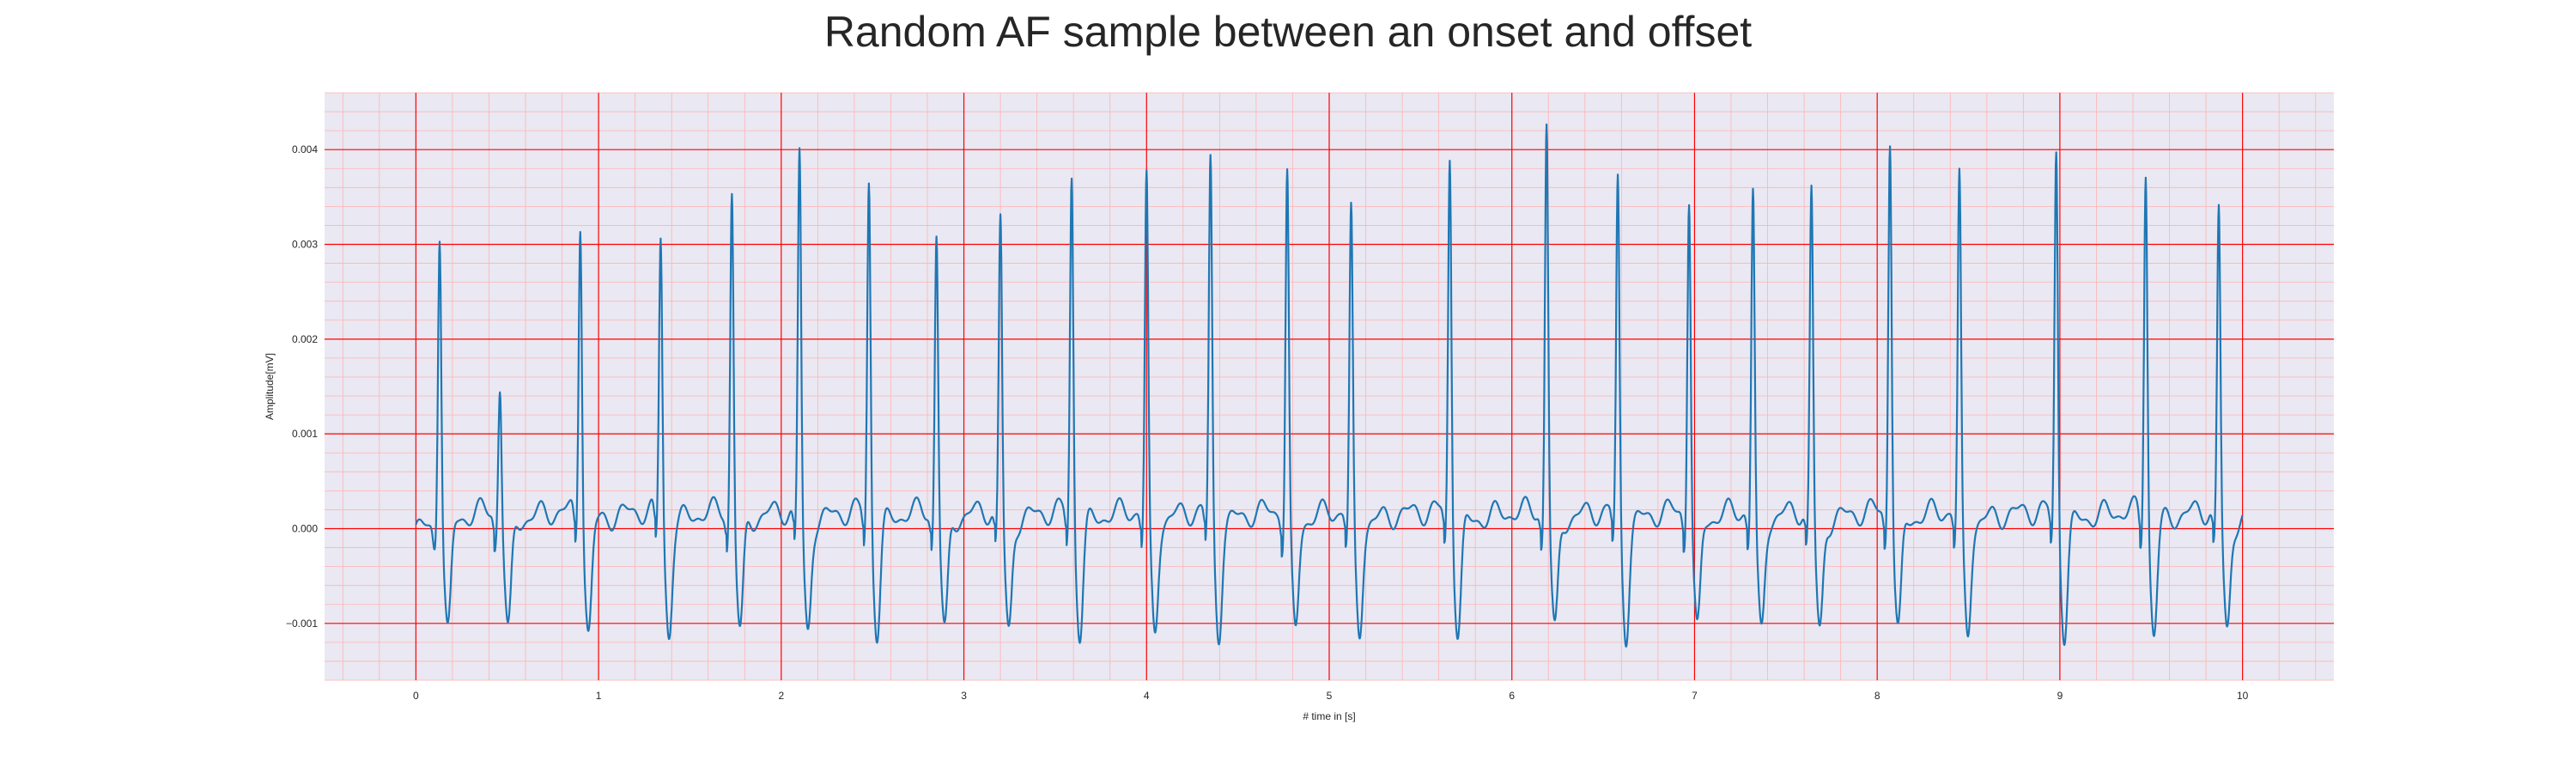  What do you see at coordinates (1329, 716) in the screenshot?
I see `x-axis-label: # time in [s]` at bounding box center [1329, 716].